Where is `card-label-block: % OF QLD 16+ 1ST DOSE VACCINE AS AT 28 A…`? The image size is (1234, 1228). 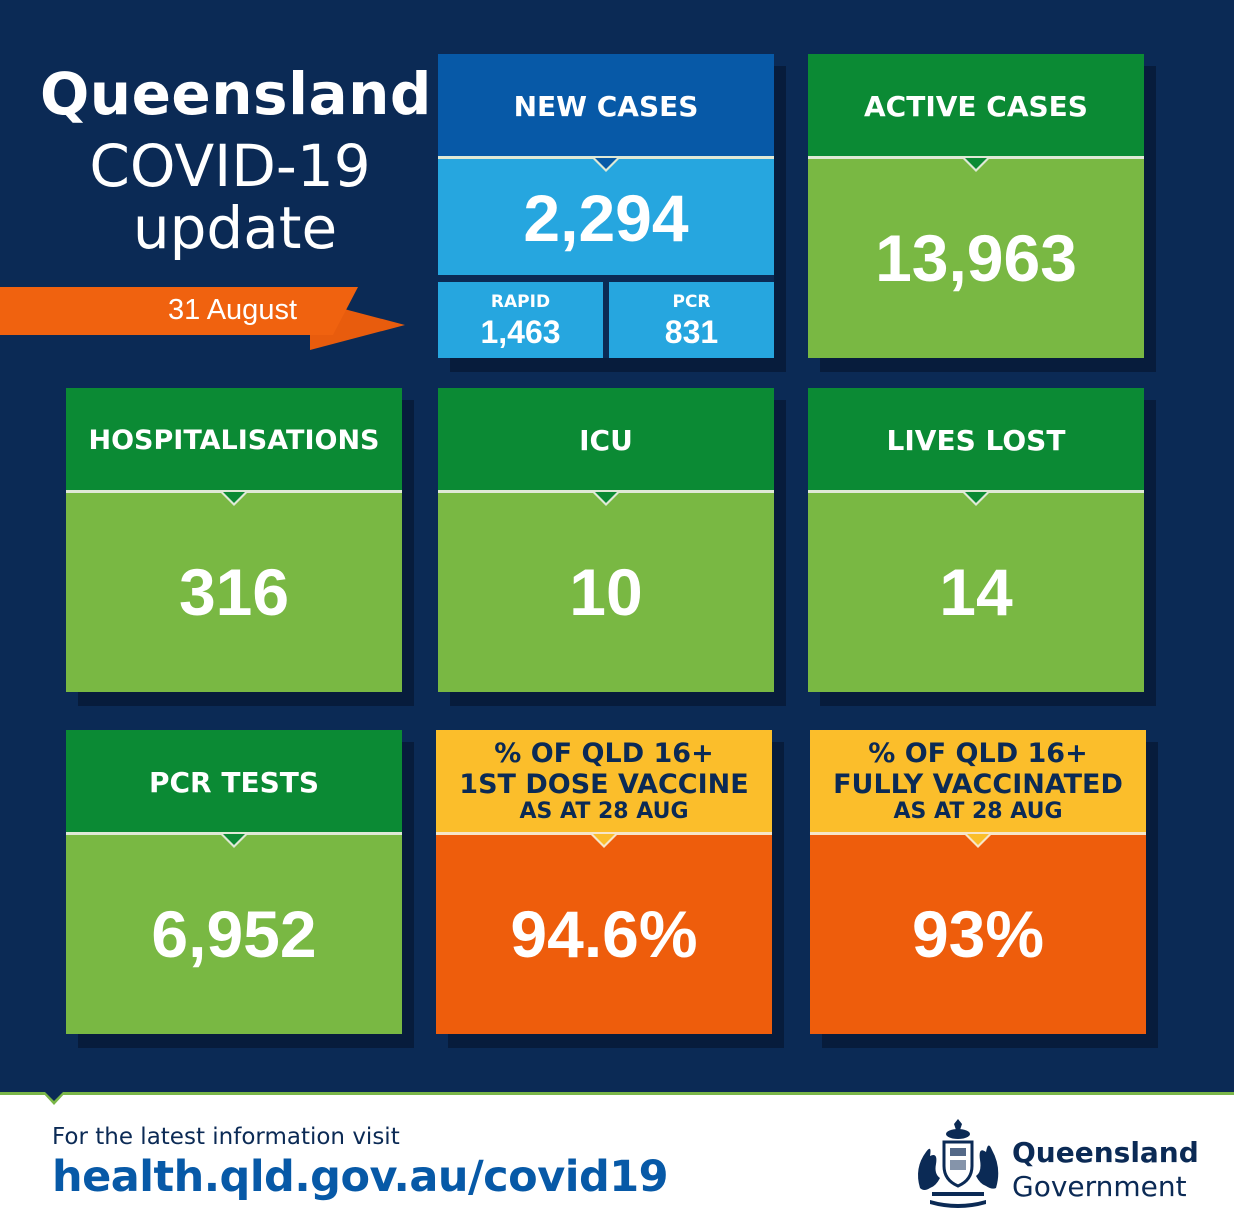 card-label-block: % OF QLD 16+ 1ST DOSE VACCINE AS AT 28 A… is located at coordinates (604, 782).